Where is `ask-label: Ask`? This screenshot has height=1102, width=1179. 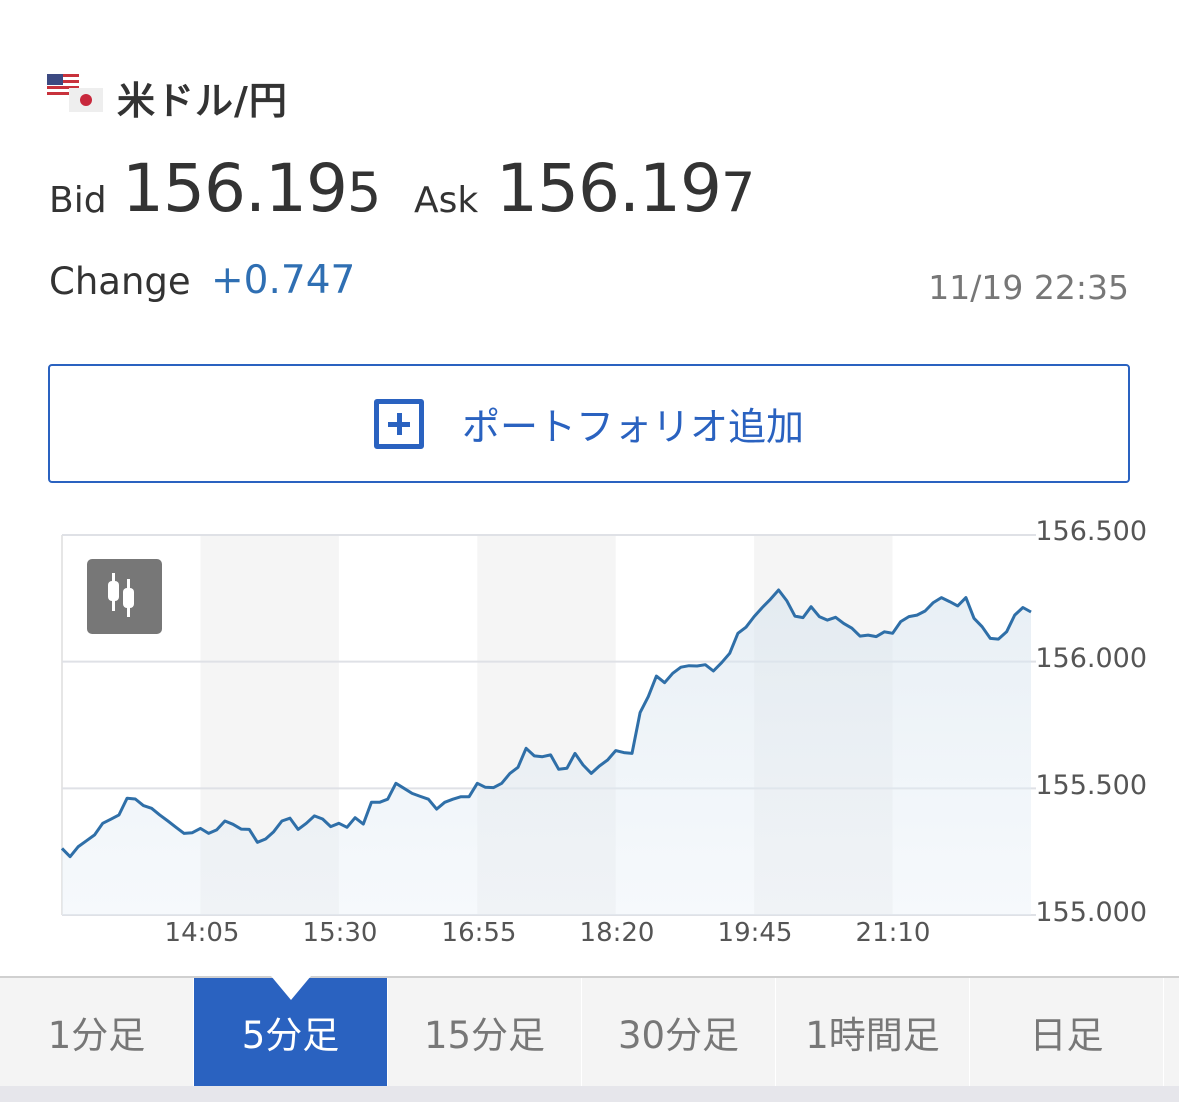 ask-label: Ask is located at coordinates (446, 200).